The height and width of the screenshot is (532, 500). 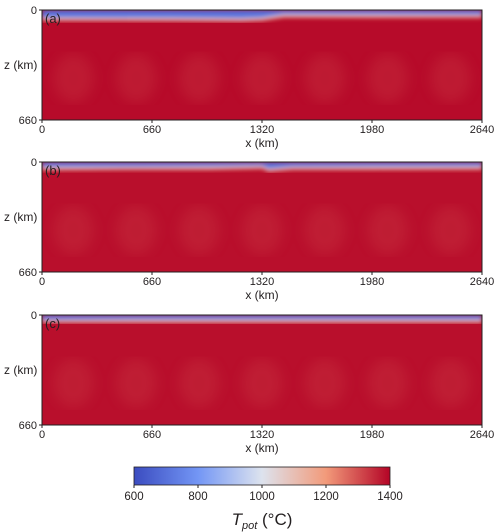 What do you see at coordinates (238, 519) in the screenshot?
I see `colorbar-label-symbol: T` at bounding box center [238, 519].